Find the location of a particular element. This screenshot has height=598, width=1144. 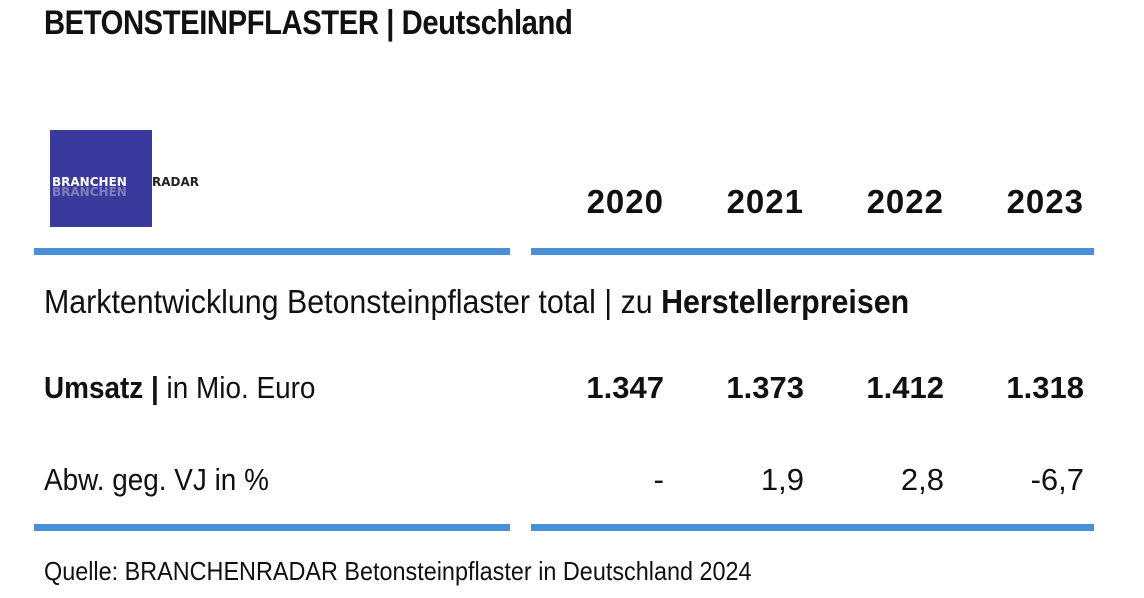

column-header-2021: 2021 is located at coordinates (765, 201).